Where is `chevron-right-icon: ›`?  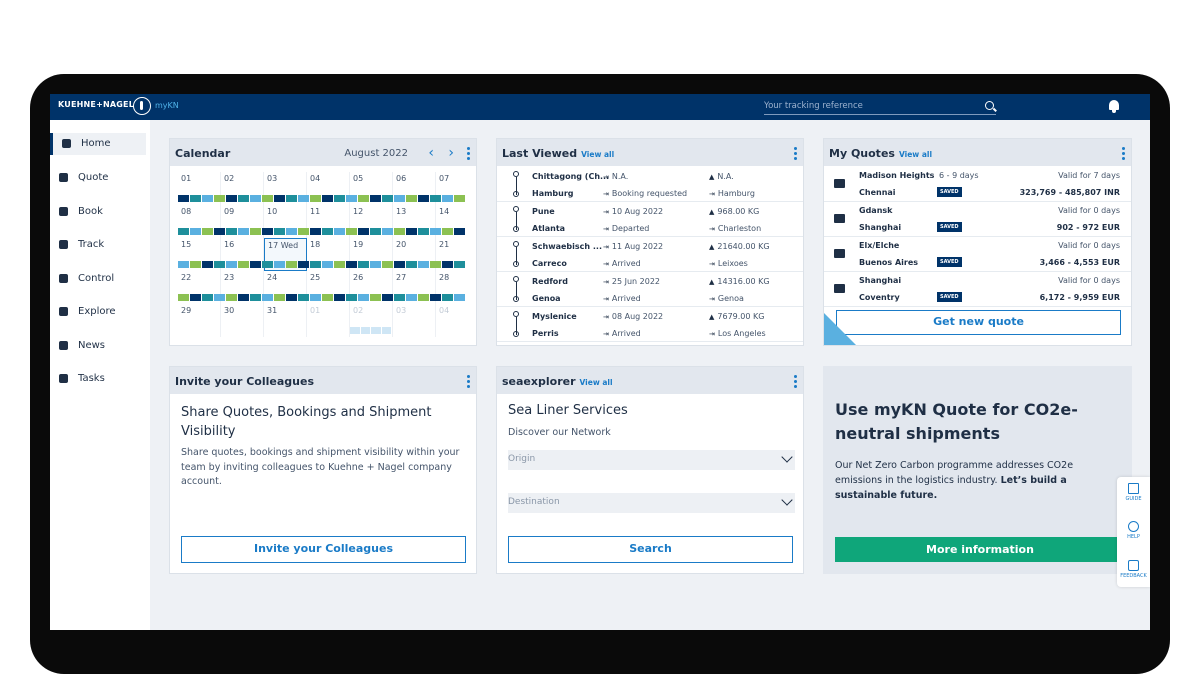
chevron-right-icon: › is located at coordinates (451, 153).